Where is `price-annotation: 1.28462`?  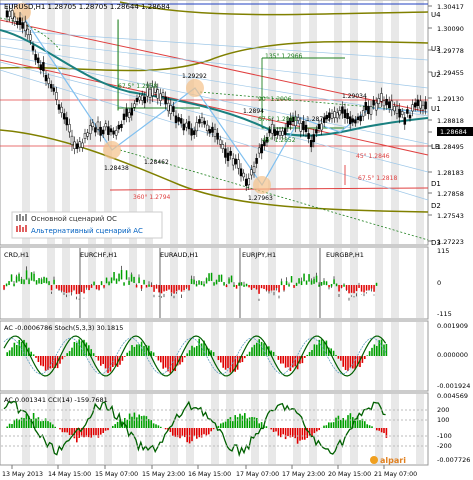
price-annotation: 1.28462 is located at coordinates (156, 162).